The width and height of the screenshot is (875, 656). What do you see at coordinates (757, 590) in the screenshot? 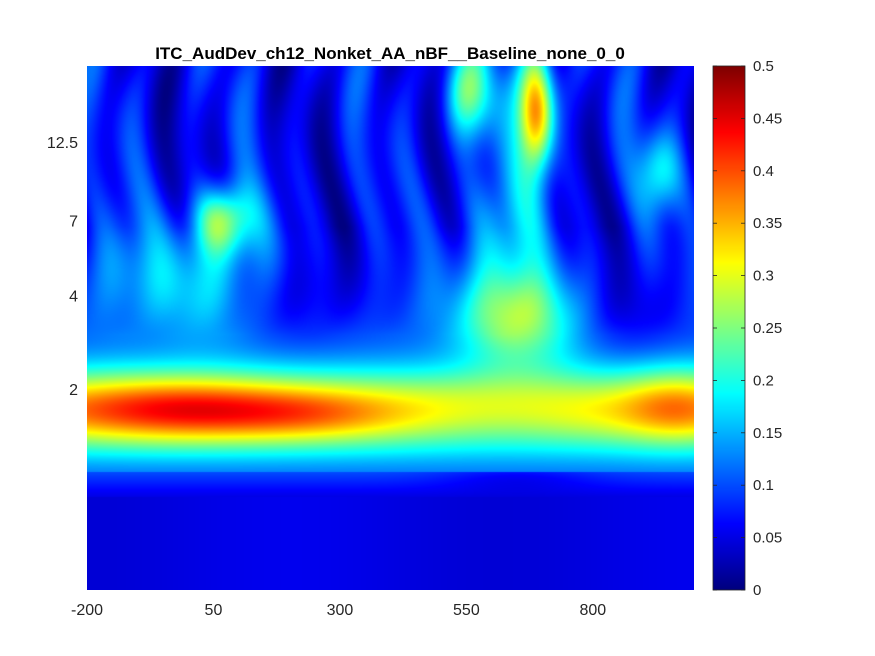
I see `colorbar-tick-label: 0` at bounding box center [757, 590].